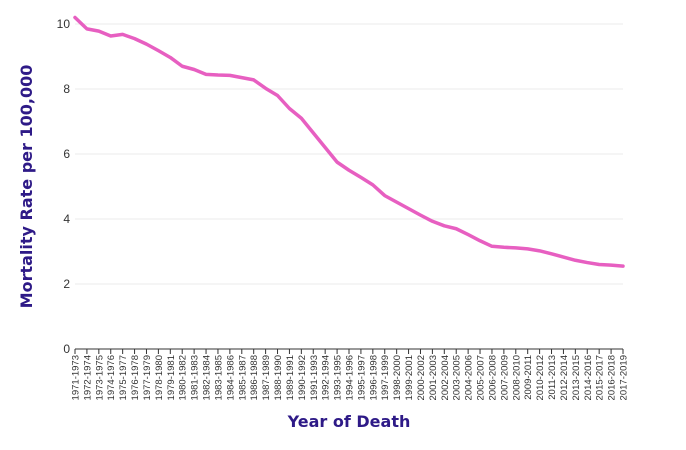 The image size is (686, 450). What do you see at coordinates (492, 377) in the screenshot?
I see `x-tick-label: 2006-2008` at bounding box center [492, 377].